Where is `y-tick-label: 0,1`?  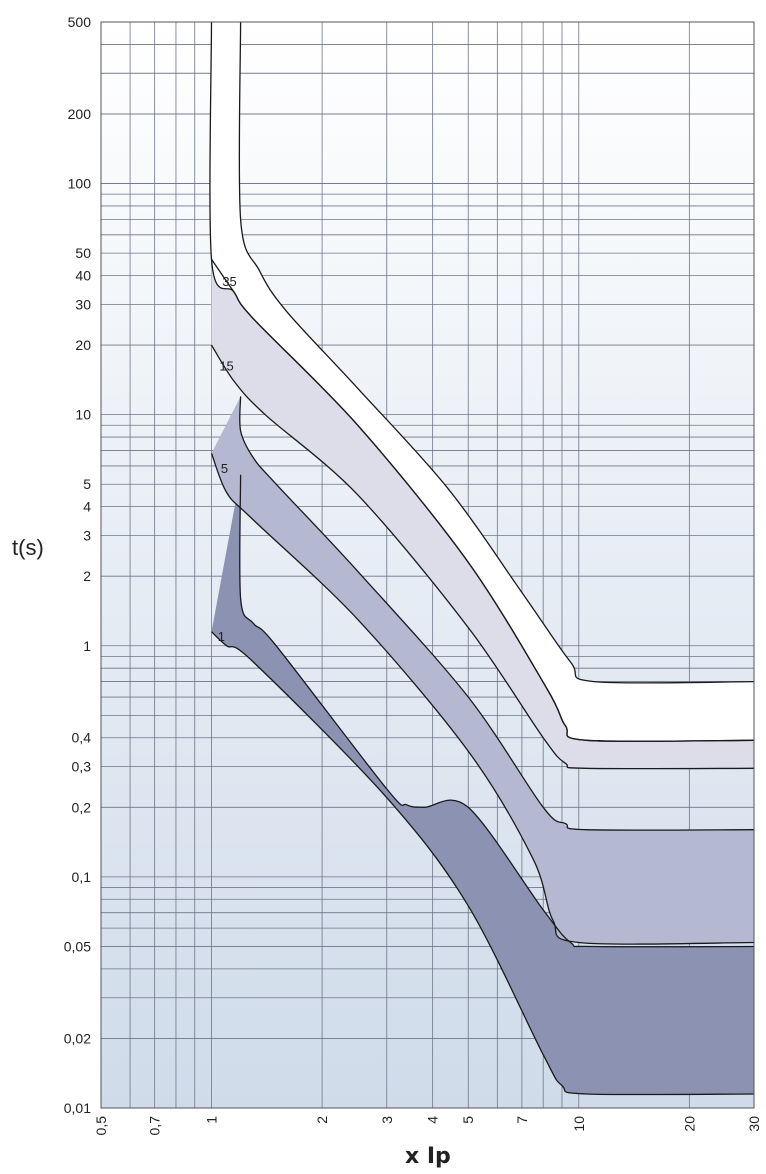
y-tick-label: 0,1 is located at coordinates (82, 877).